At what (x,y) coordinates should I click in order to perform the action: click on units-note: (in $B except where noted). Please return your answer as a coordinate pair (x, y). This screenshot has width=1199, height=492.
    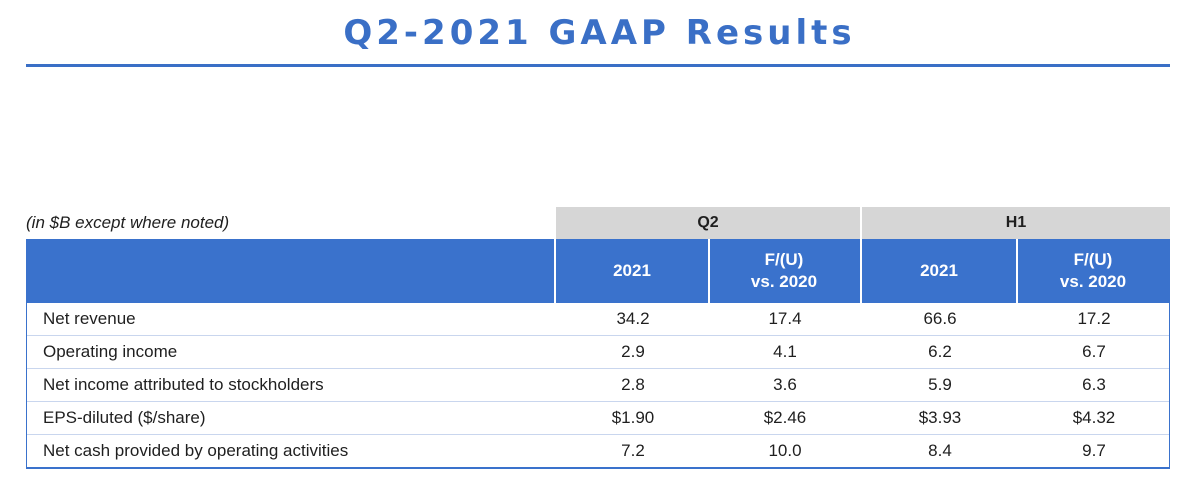
    Looking at the image, I should click on (128, 222).